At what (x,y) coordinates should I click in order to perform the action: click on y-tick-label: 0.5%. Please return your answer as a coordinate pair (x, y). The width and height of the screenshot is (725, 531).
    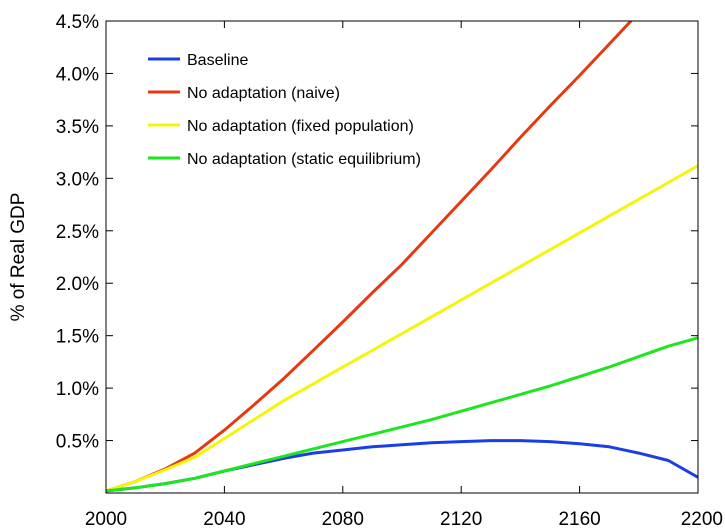
    Looking at the image, I should click on (77, 442).